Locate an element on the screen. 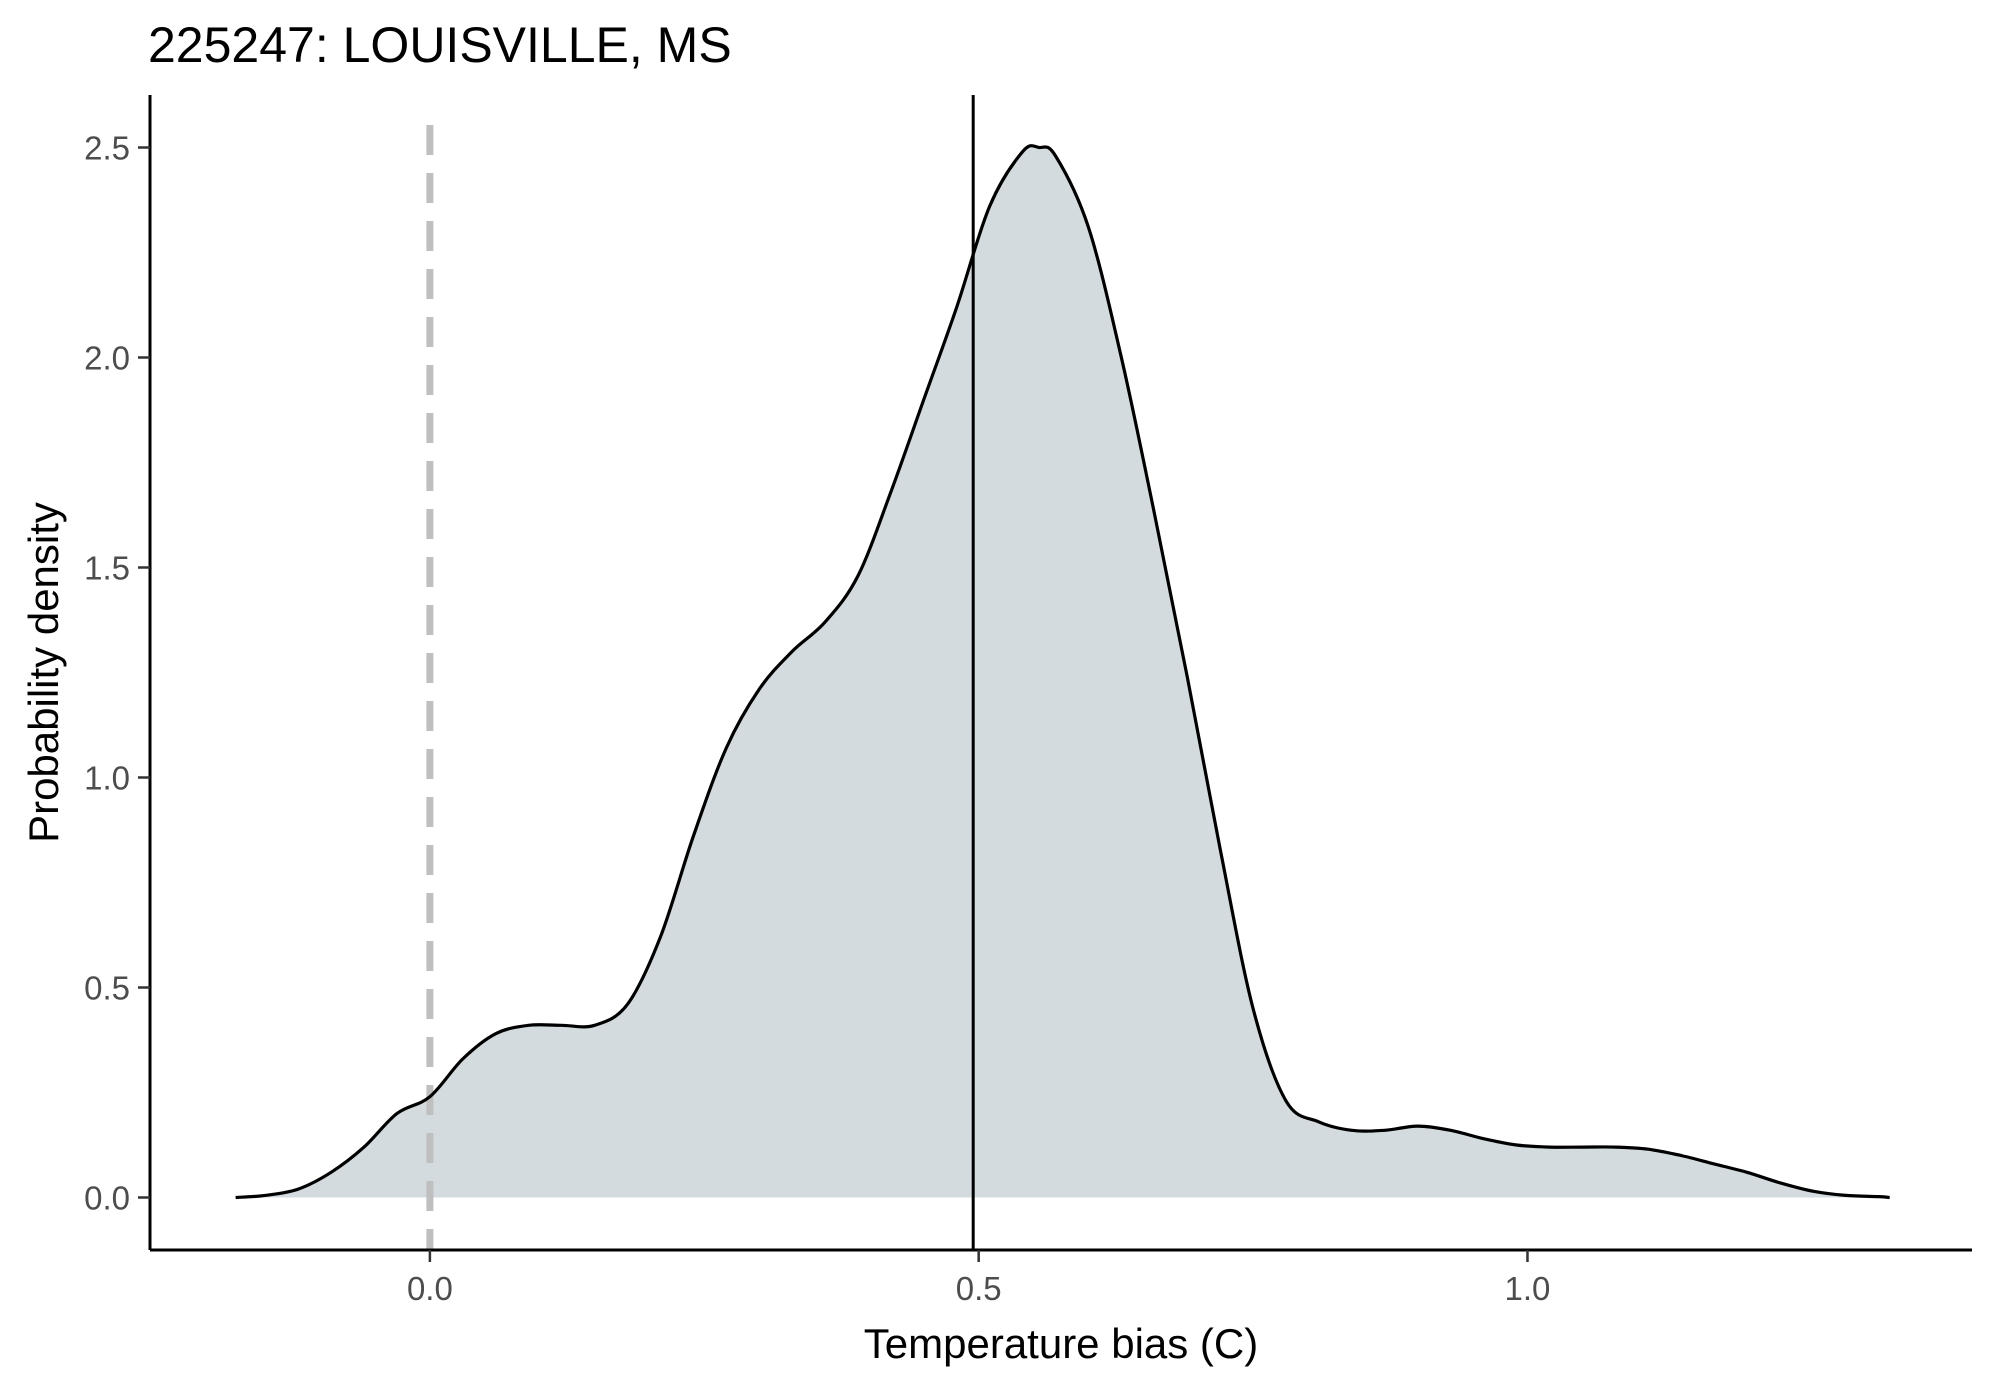 The image size is (1990, 1384). y-tick-label: 0.5 is located at coordinates (107, 988).